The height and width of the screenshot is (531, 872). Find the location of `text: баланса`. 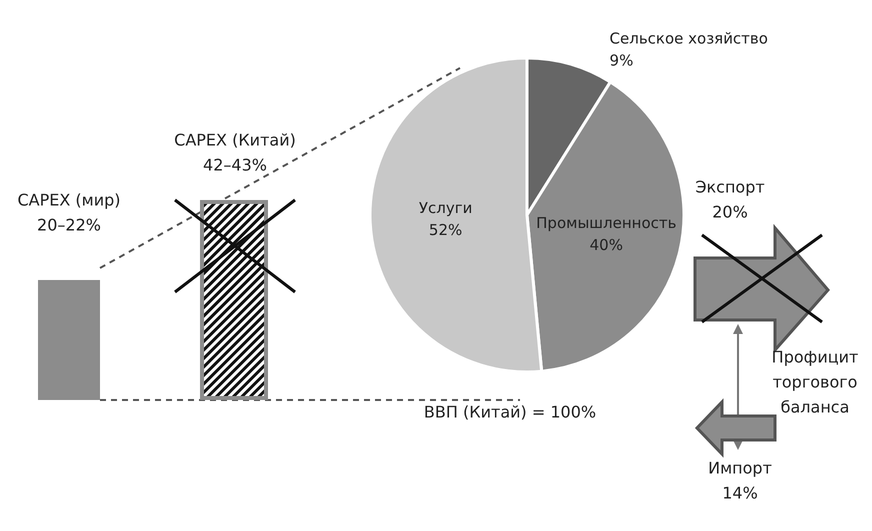

text: баланса is located at coordinates (815, 407).